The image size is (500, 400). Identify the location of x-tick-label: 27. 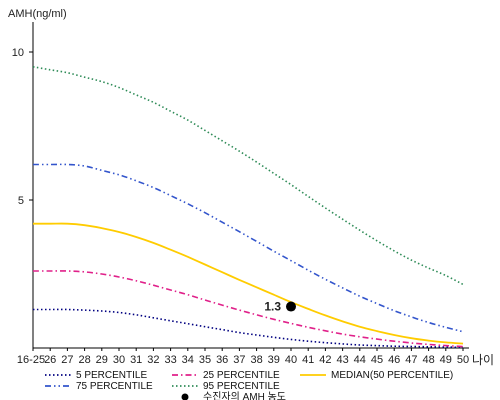
(67, 360).